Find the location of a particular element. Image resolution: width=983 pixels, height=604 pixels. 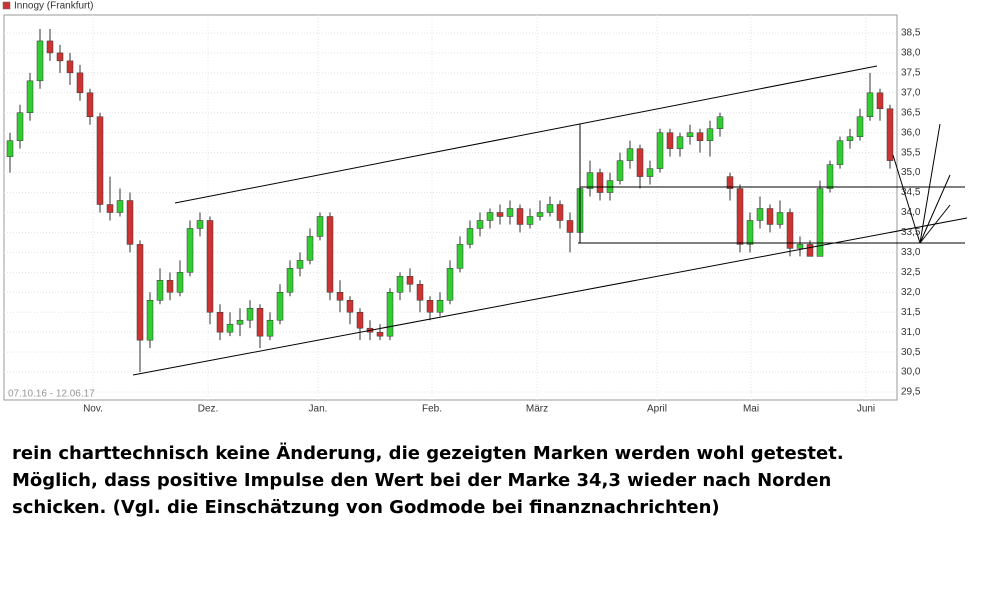

y-tick-label: 30,0 is located at coordinates (911, 372).